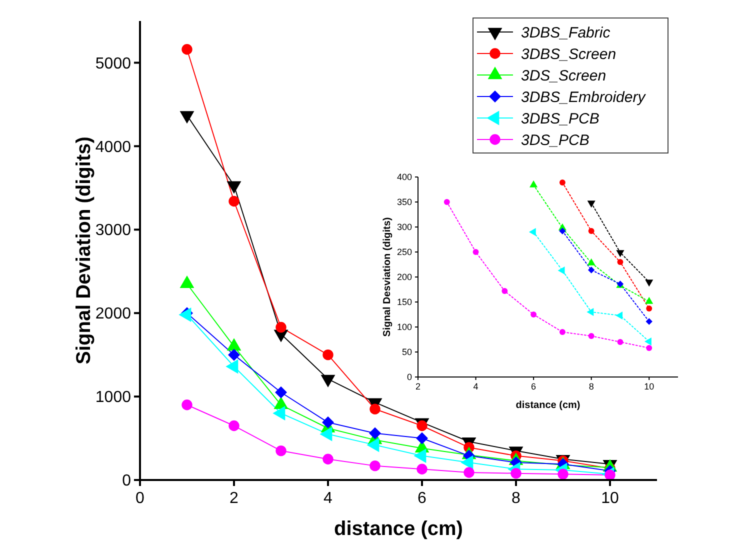 The image size is (749, 544). I want to click on y-tick-label: 400, so click(404, 177).